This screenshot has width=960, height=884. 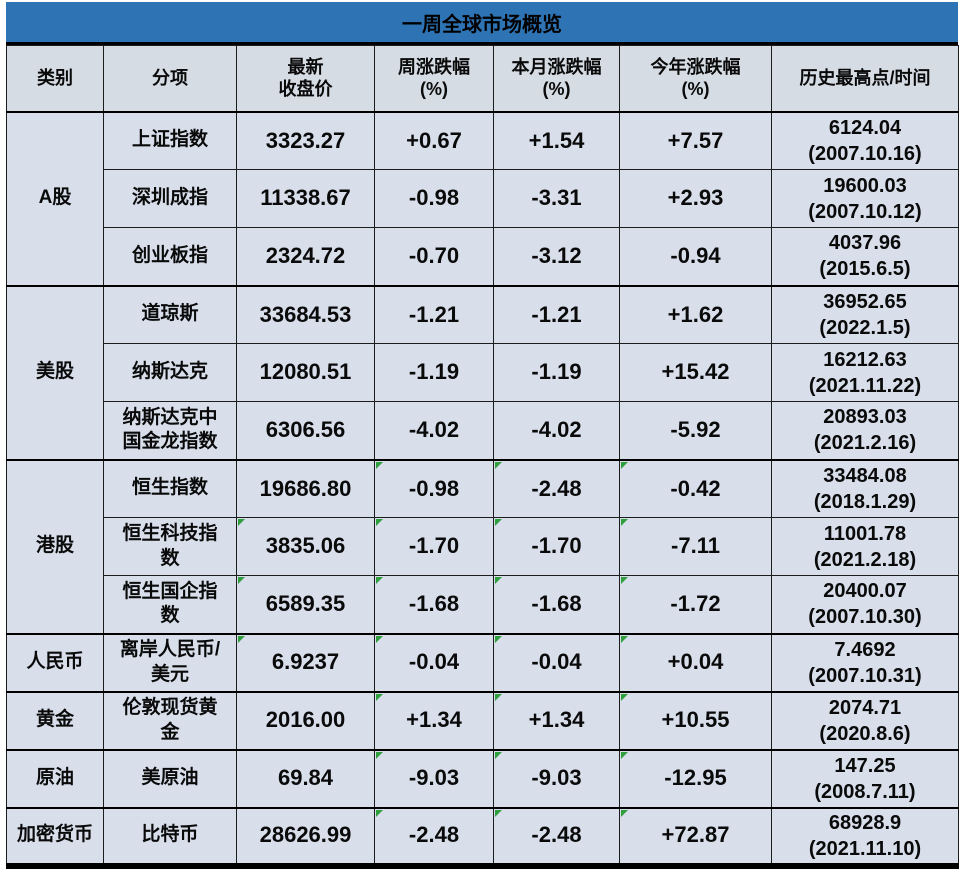 I want to click on cell-week-change: -1.70, so click(x=434, y=546).